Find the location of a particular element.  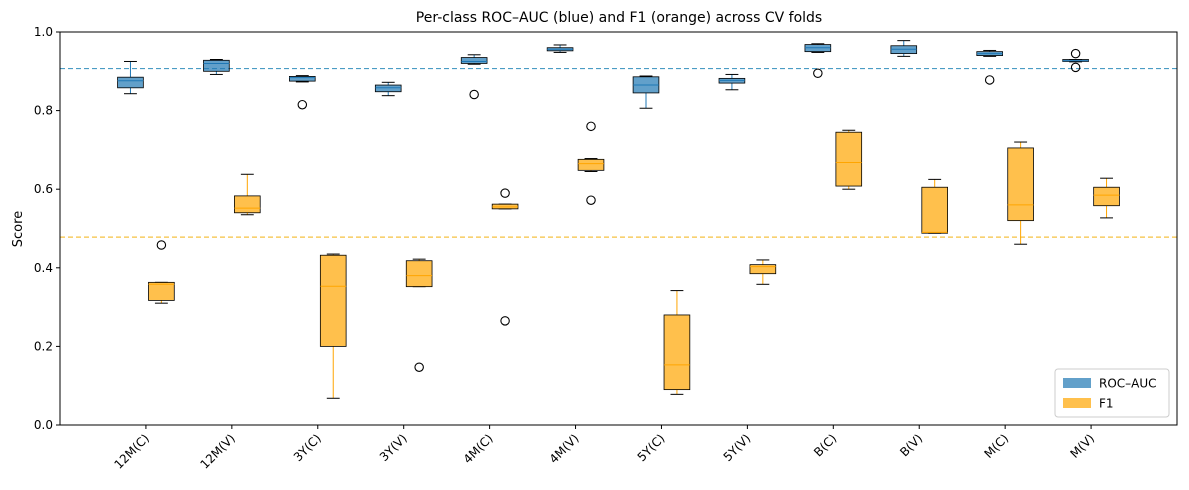

y-tick-label: 1.0 is located at coordinates (43, 32).